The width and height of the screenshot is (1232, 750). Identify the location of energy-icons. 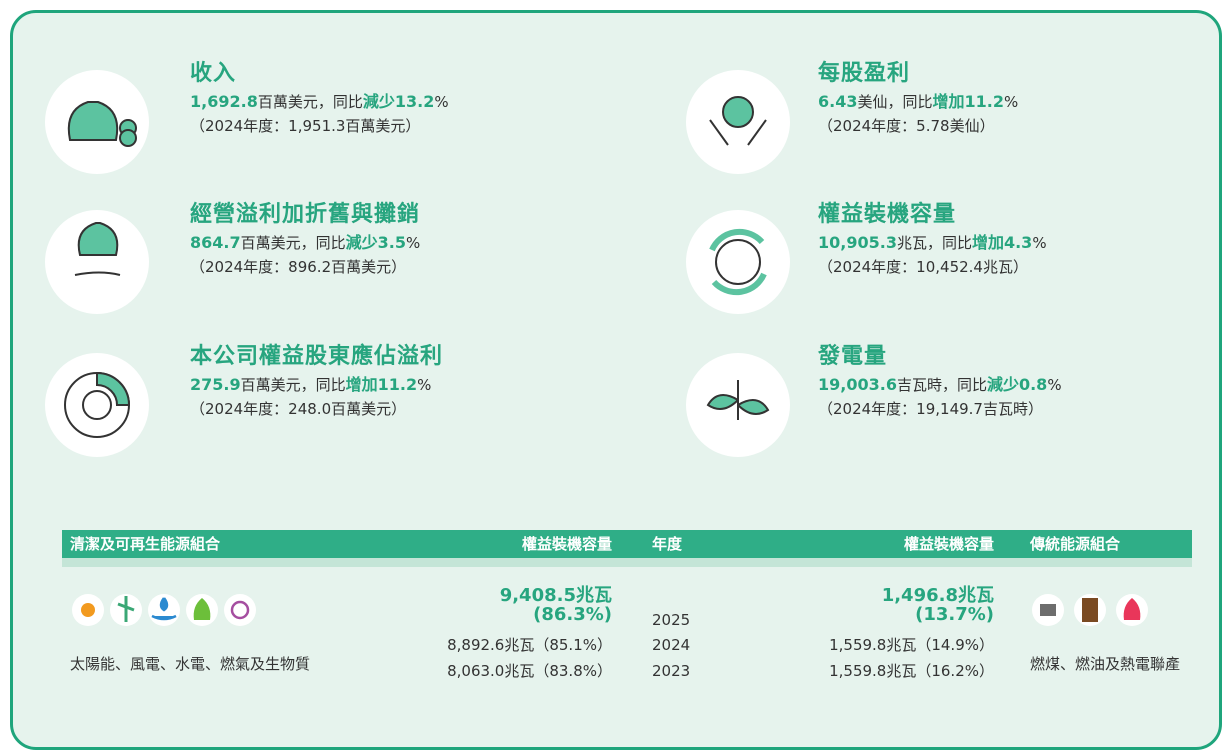
(610, 610).